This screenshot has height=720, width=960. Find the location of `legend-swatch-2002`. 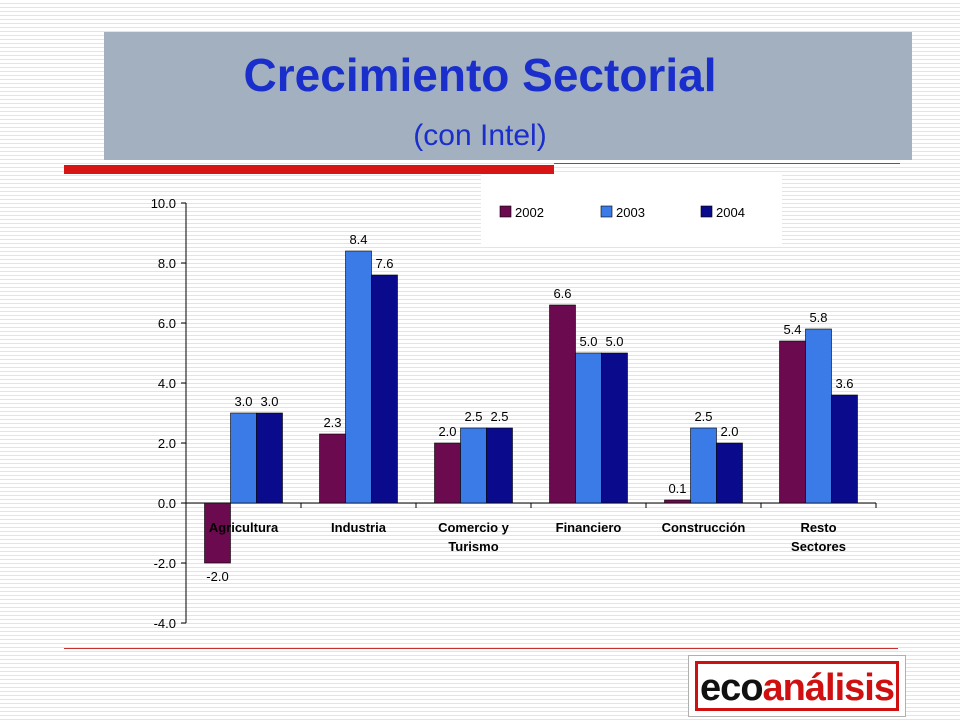

legend-swatch-2002 is located at coordinates (505, 211).